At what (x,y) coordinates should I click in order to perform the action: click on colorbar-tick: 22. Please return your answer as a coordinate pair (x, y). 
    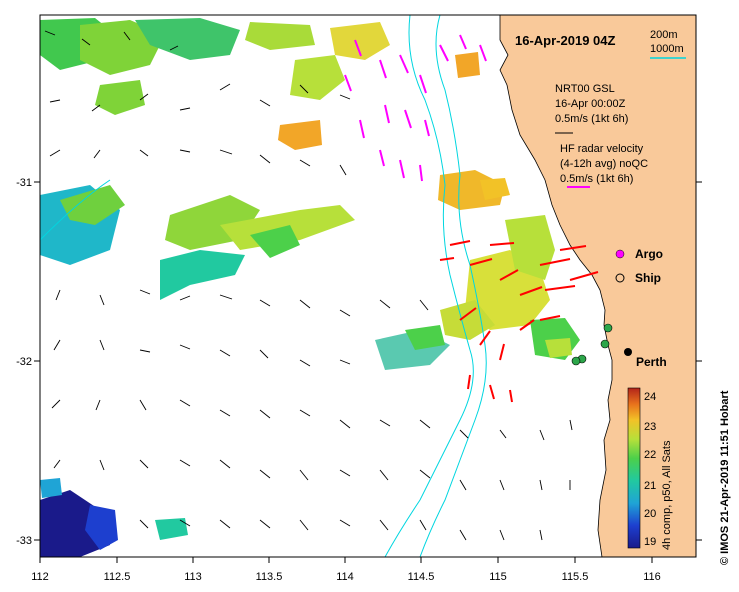
    Looking at the image, I should click on (650, 455).